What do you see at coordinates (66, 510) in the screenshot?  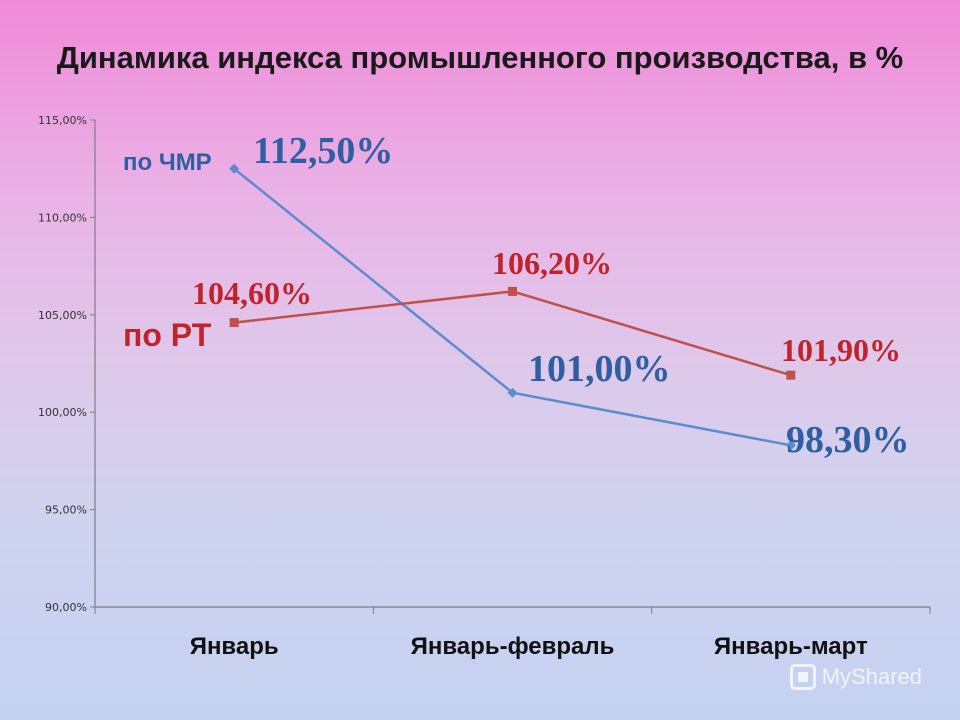 I see `y-tick-label: 95,00%` at bounding box center [66, 510].